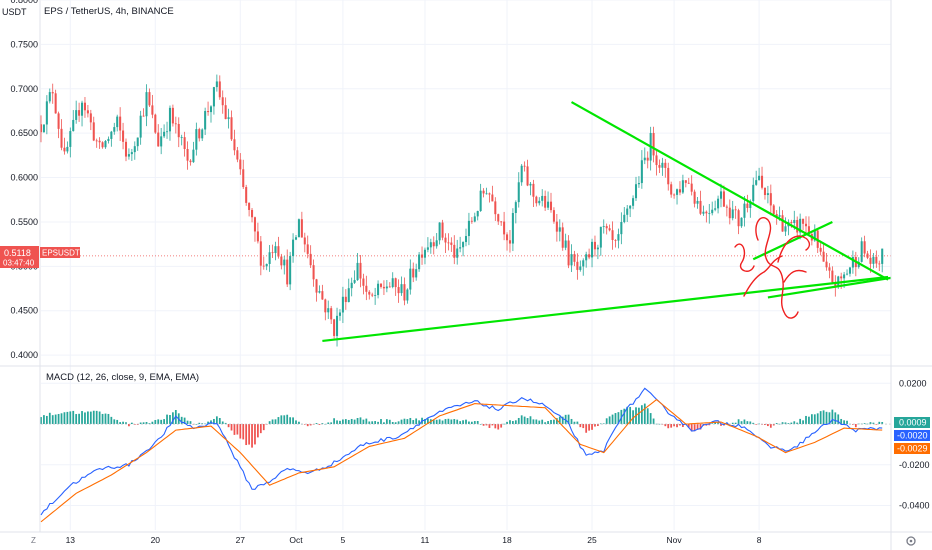  Describe the element at coordinates (156, 540) in the screenshot. I see `time-tick-label: 20` at that location.